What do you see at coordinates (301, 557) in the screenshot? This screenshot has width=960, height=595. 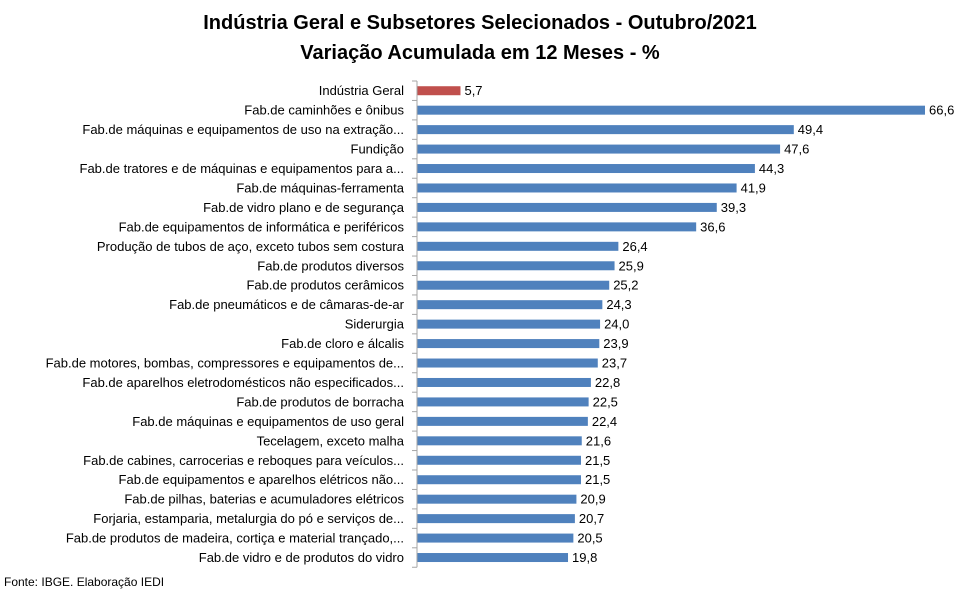 I see `category-label: Fab.de vidro e de produtos do vidro` at bounding box center [301, 557].